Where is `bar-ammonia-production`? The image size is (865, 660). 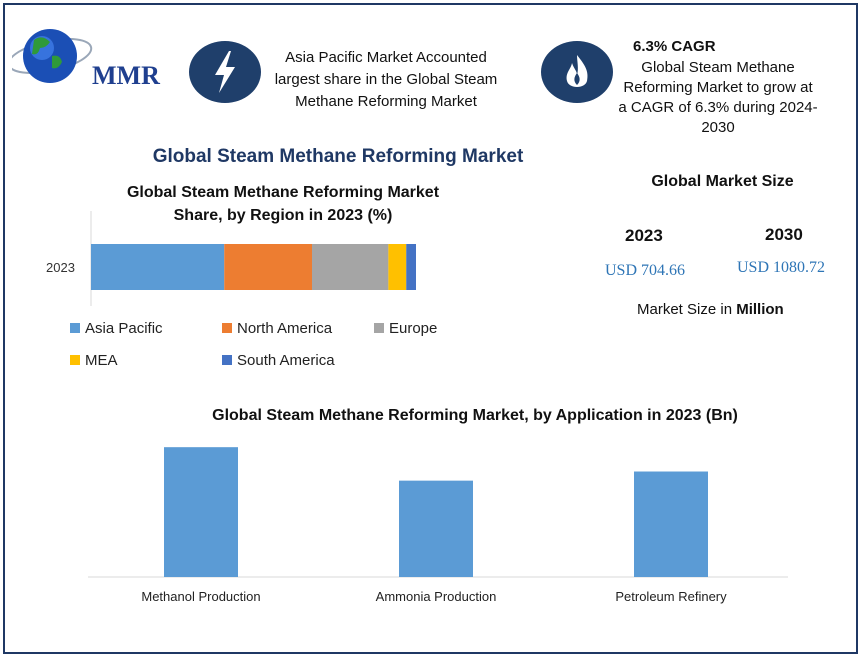
bar-ammonia-production is located at coordinates (436, 528).